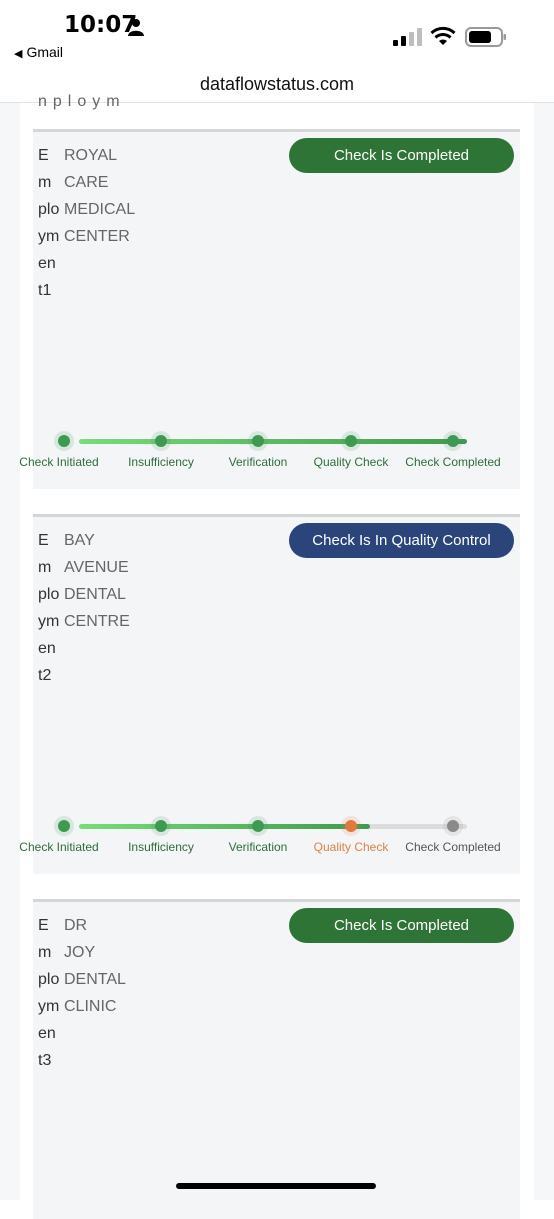 The height and width of the screenshot is (1219, 554). What do you see at coordinates (45, 52) in the screenshot?
I see `back-app-label: Gmail` at bounding box center [45, 52].